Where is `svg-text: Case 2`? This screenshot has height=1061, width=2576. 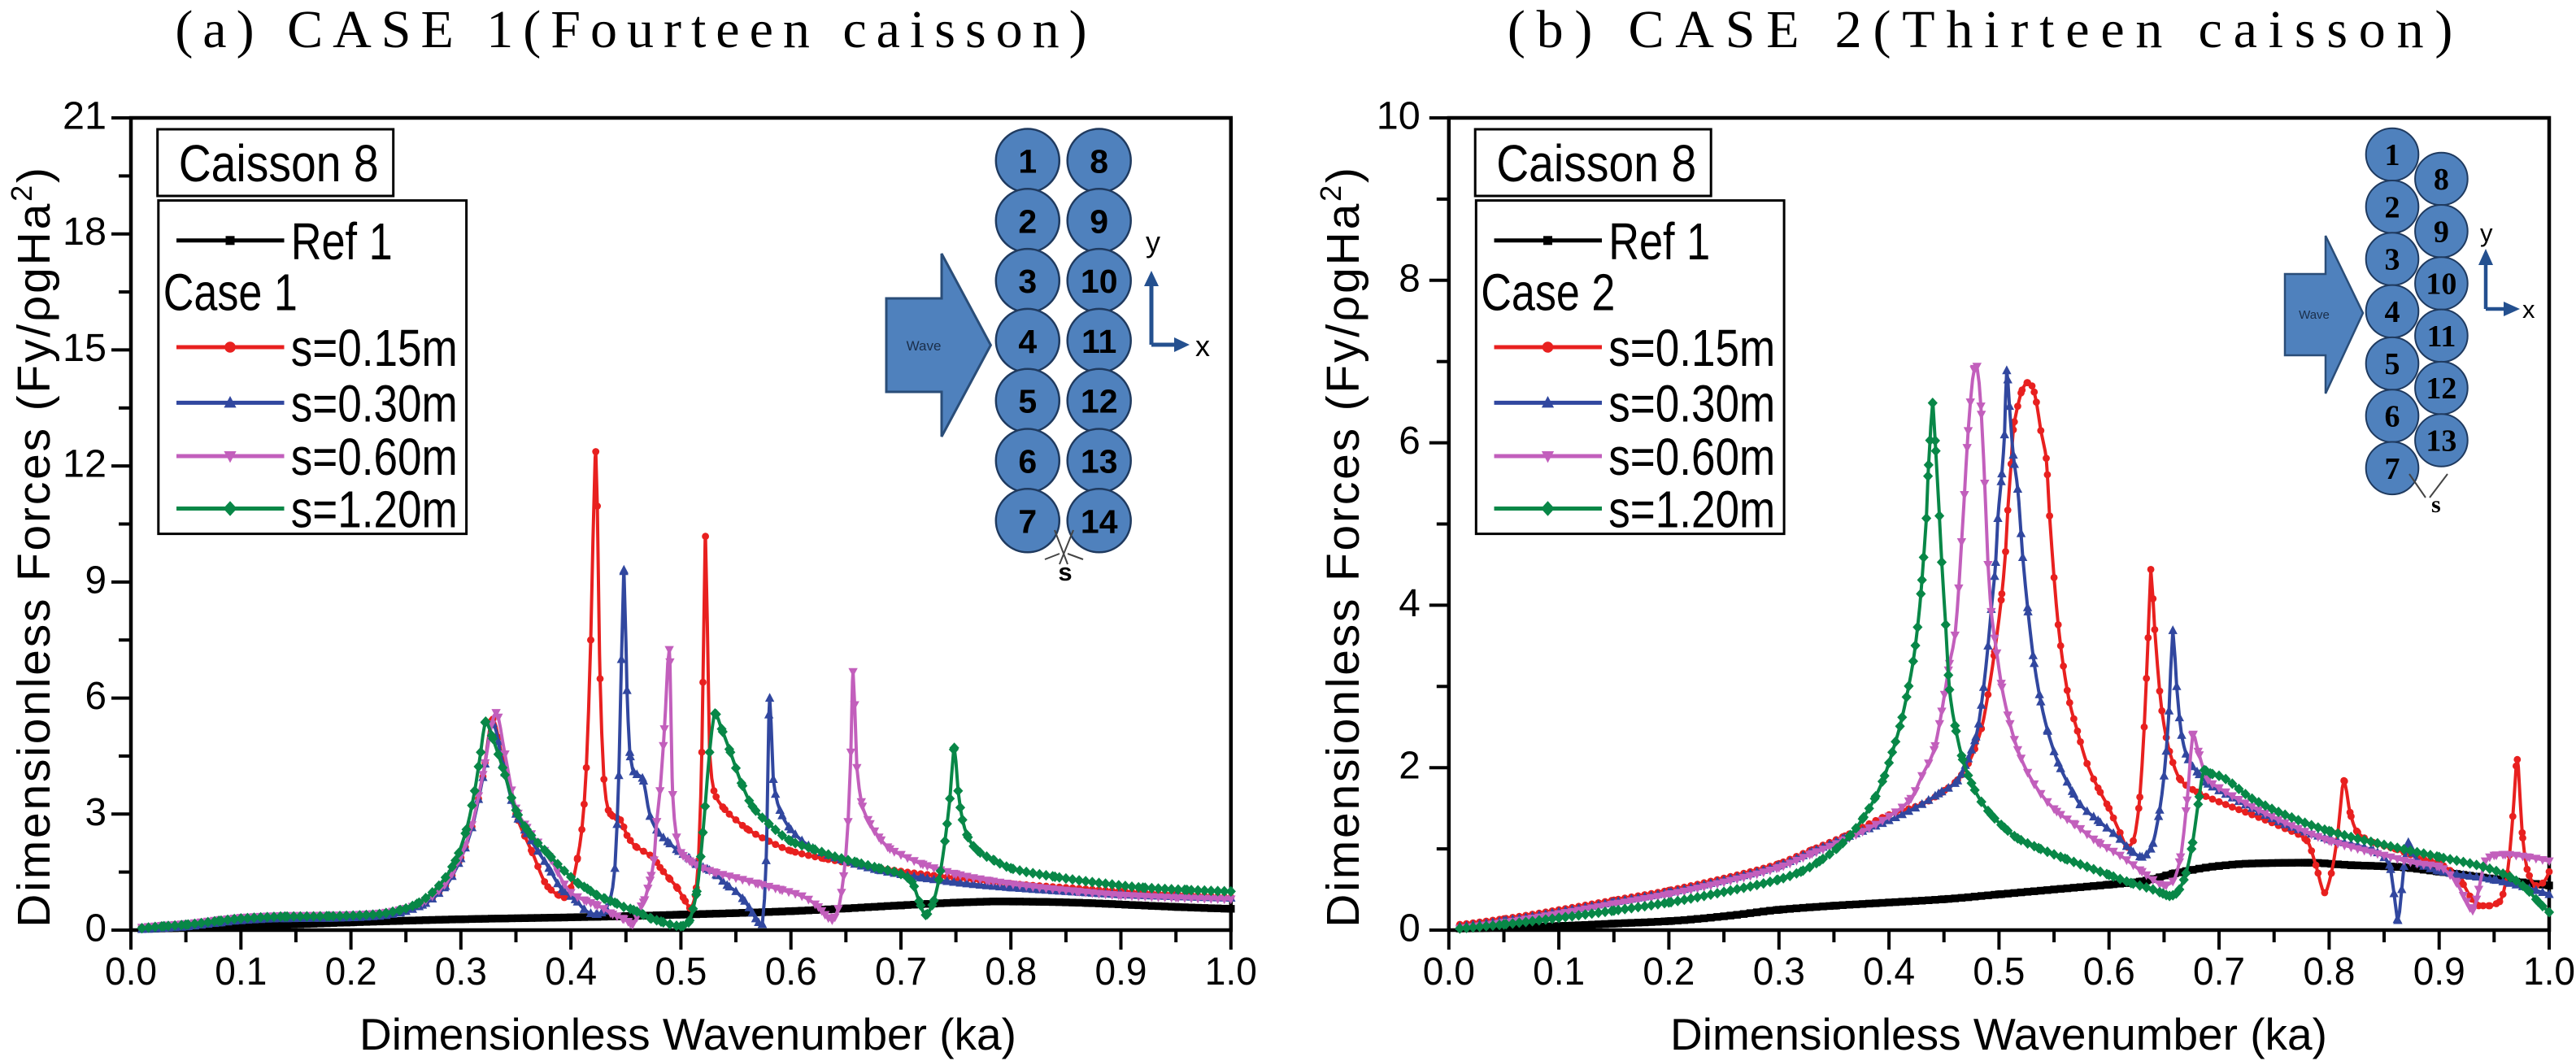
svg-text: Case 2 is located at coordinates (1548, 292).